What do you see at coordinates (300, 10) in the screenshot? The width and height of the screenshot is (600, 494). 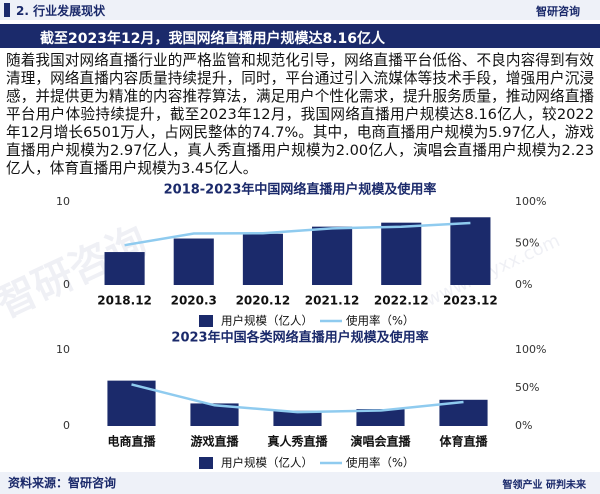 I see `header-bar` at bounding box center [300, 10].